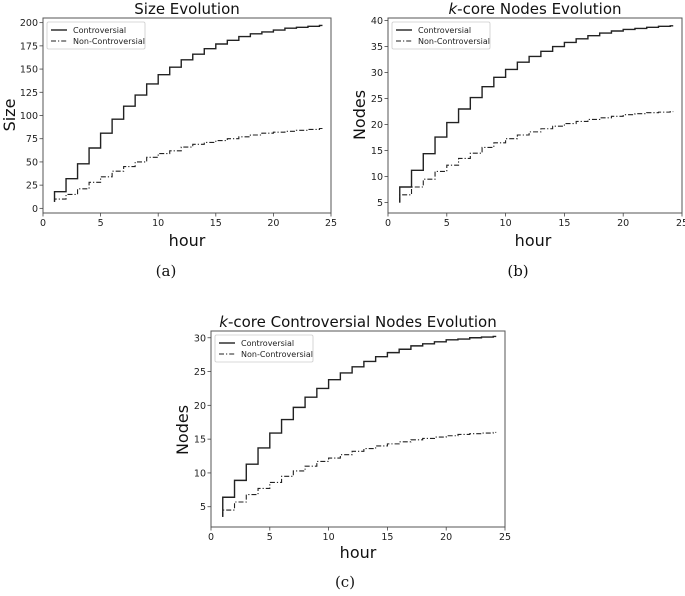 The image size is (685, 596). Describe the element at coordinates (377, 47) in the screenshot. I see `y-tick-label: 35` at that location.